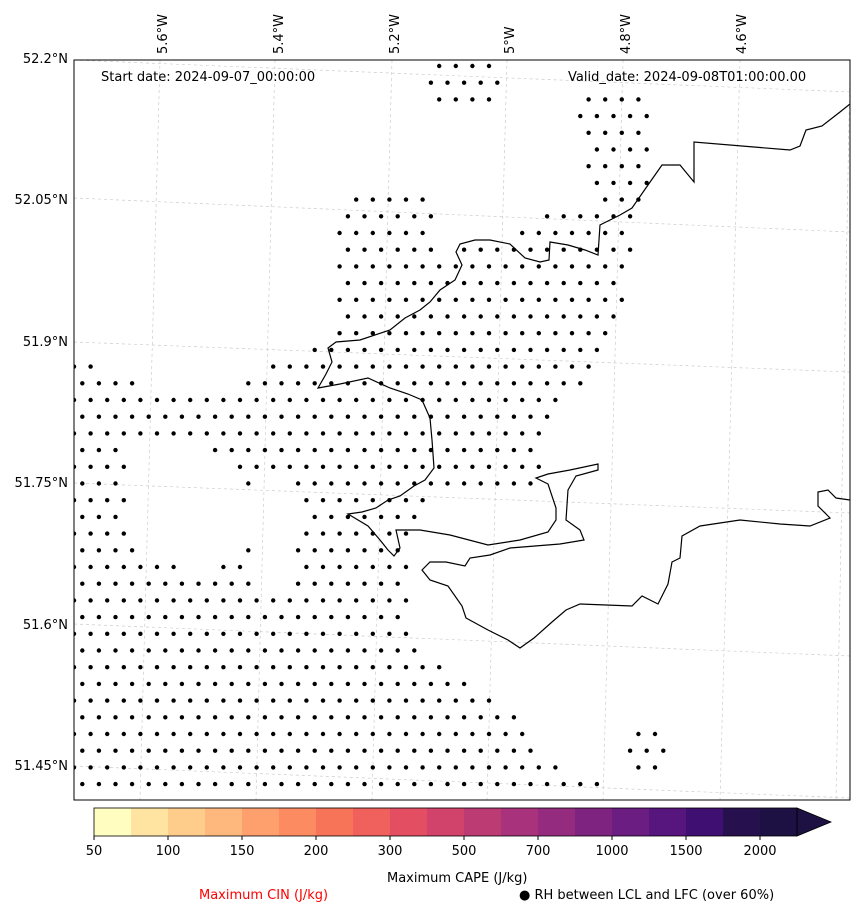 Image resolution: width=859 pixels, height=915 pixels. I want to click on cin-legend-label: Maximum CIN (J/kg), so click(264, 895).